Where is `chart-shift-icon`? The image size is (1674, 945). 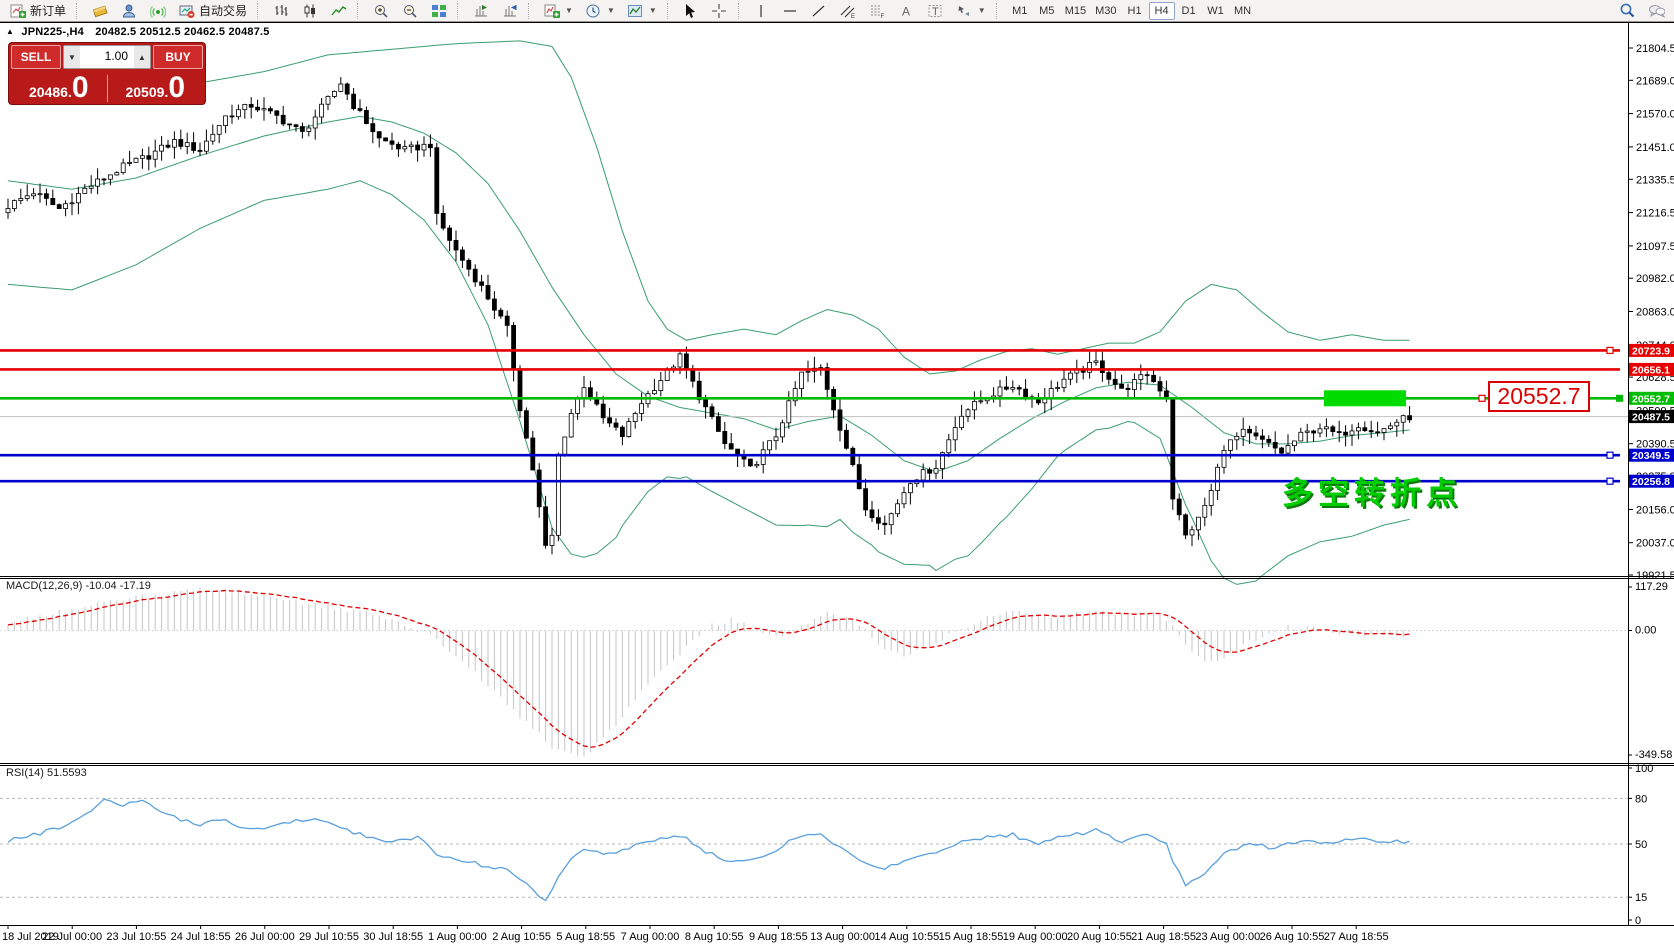 chart-shift-icon is located at coordinates (480, 10).